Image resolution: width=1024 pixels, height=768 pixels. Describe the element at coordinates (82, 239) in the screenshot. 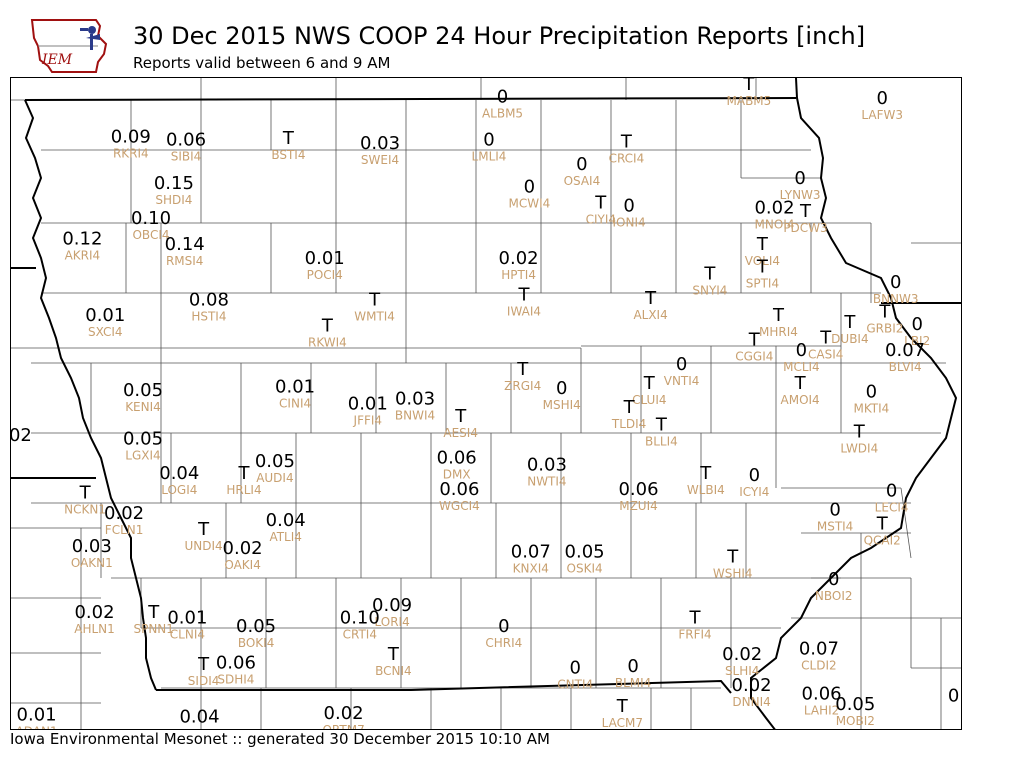

I see `precip-value: 0.12` at that location.